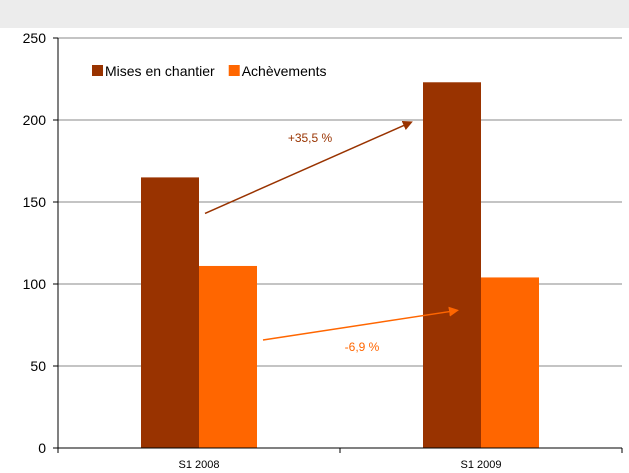 The image size is (629, 473). Describe the element at coordinates (314, 14) in the screenshot. I see `header-band` at that location.